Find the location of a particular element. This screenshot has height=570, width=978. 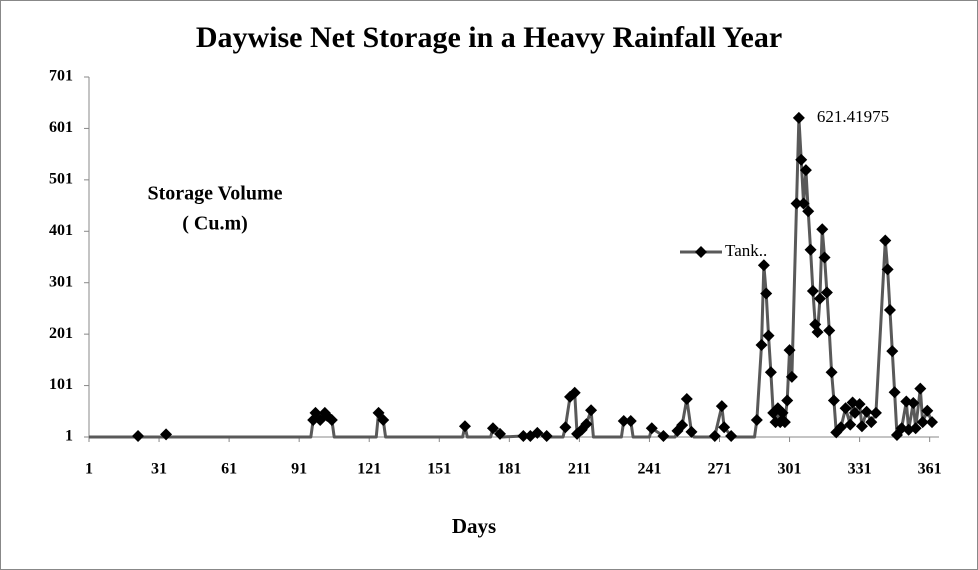

data-label: 621.41975 is located at coordinates (853, 116).